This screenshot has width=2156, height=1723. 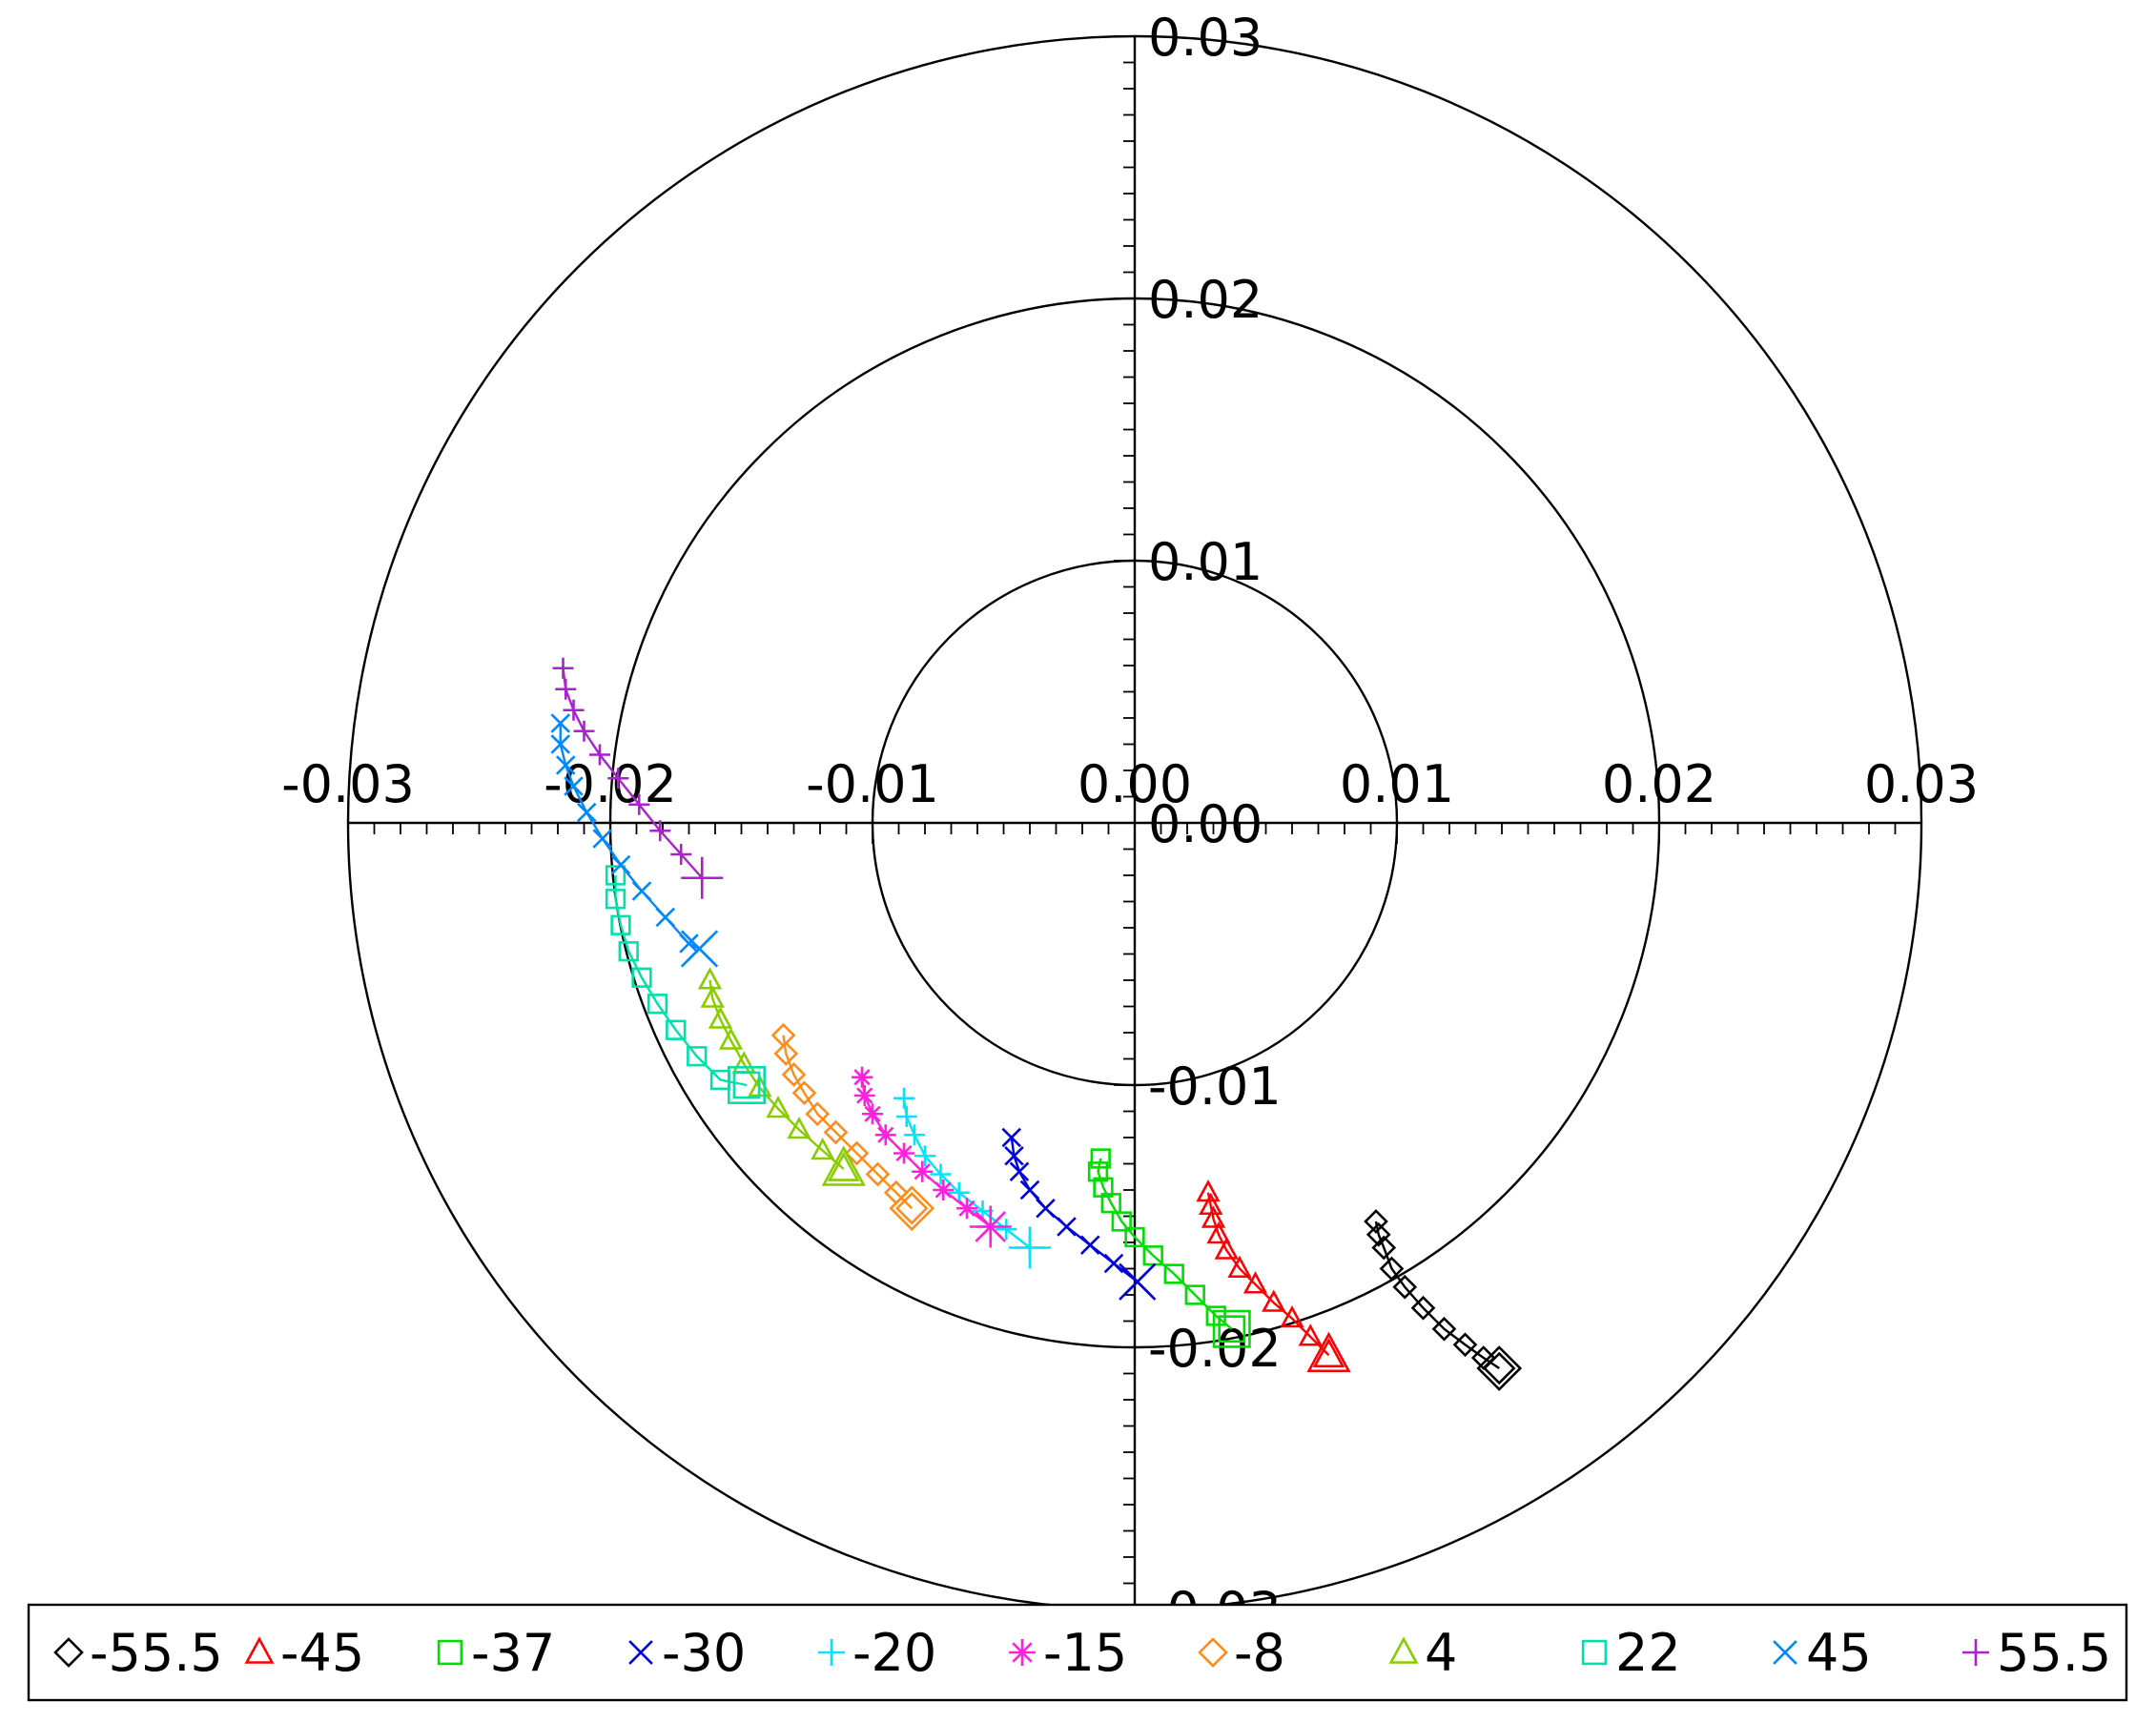 I want to click on legend-label: -15, so click(x=1085, y=1653).